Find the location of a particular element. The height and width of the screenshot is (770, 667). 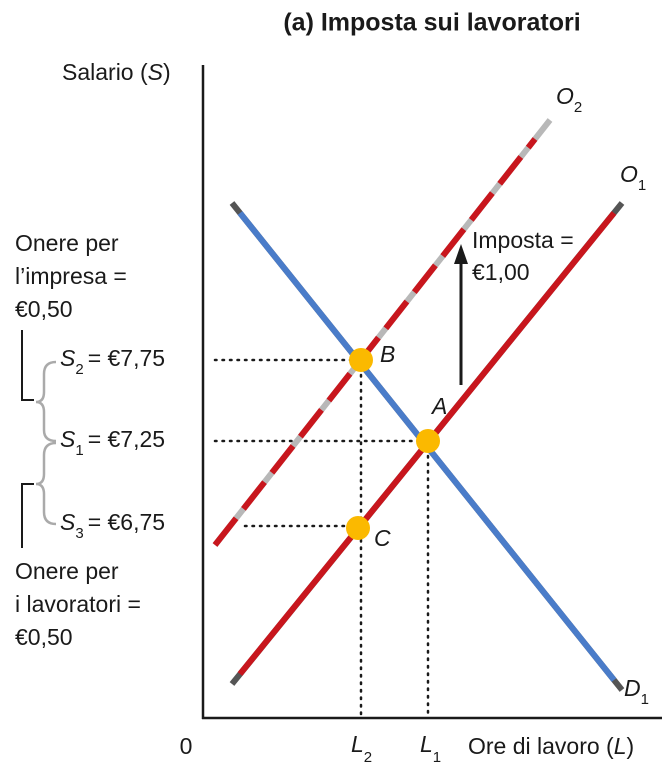

title: (a) Imposta sui lavoratori is located at coordinates (431, 23).